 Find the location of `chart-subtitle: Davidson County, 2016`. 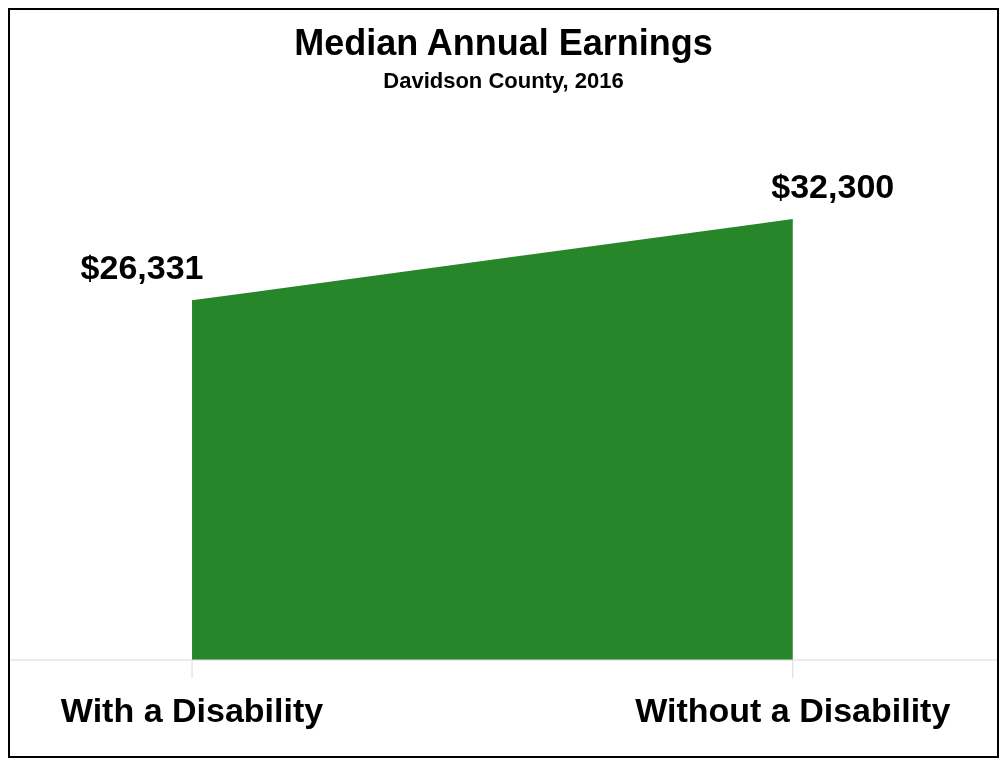

chart-subtitle: Davidson County, 2016 is located at coordinates (503, 81).